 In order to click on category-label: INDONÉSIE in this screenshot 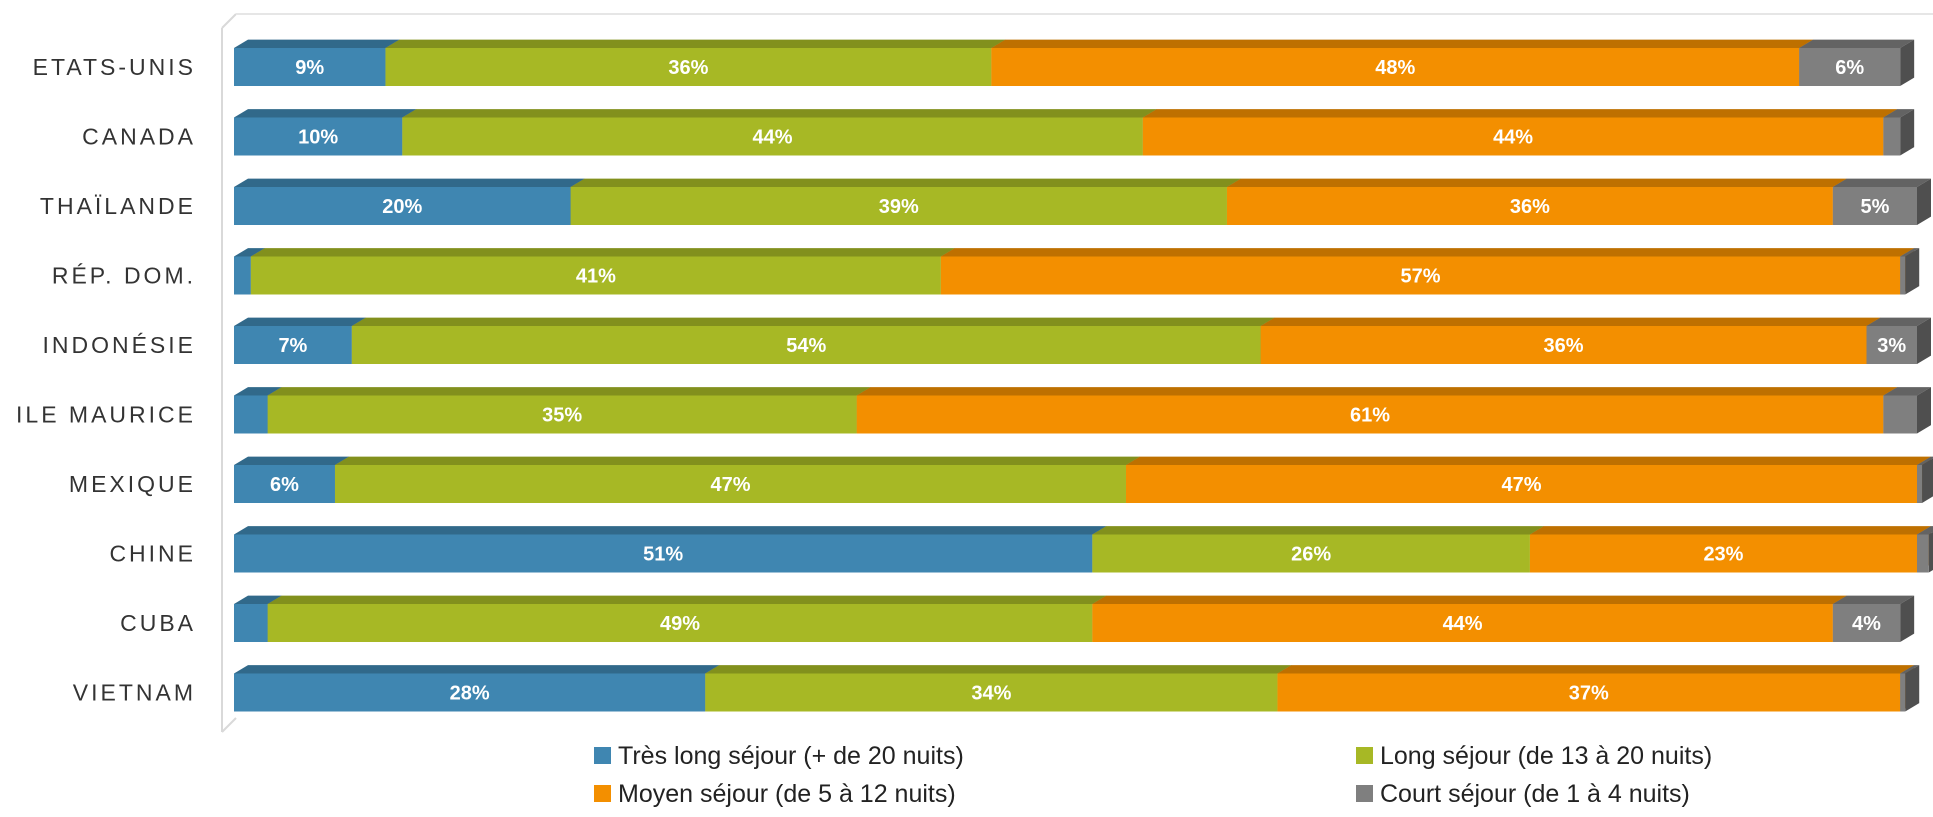, I will do `click(119, 345)`.